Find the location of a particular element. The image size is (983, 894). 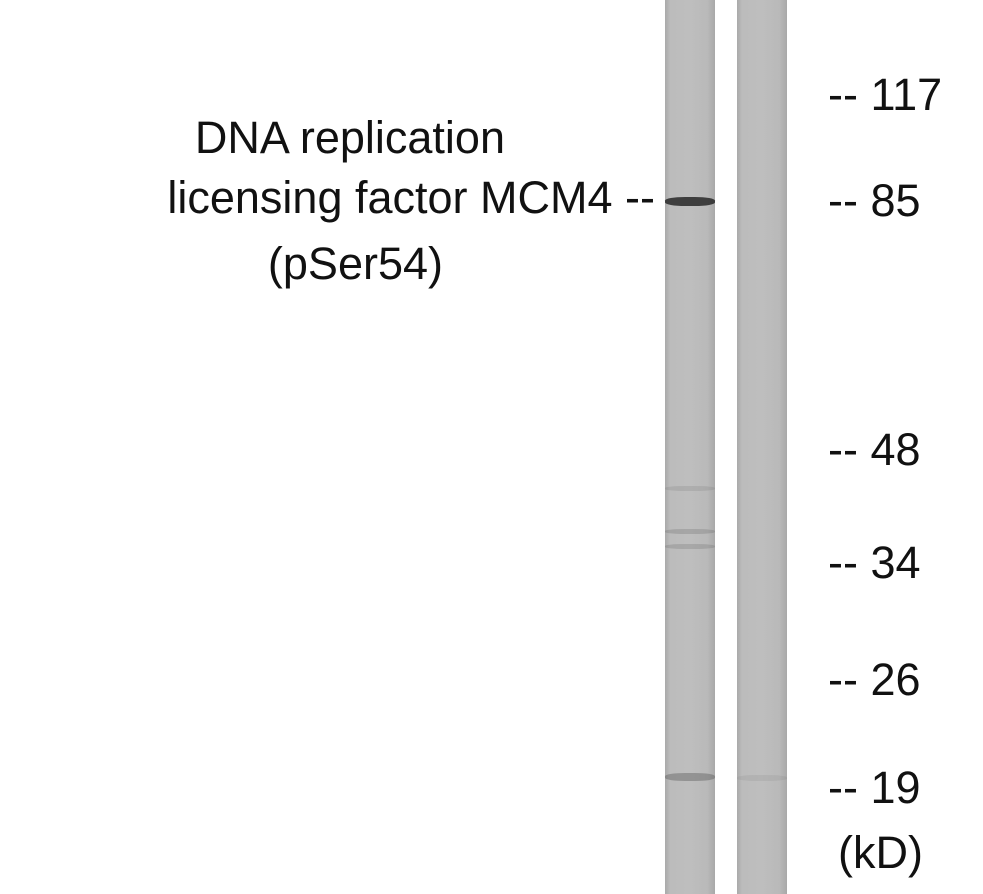

label-line-1: DNA replication is located at coordinates (349, 137).